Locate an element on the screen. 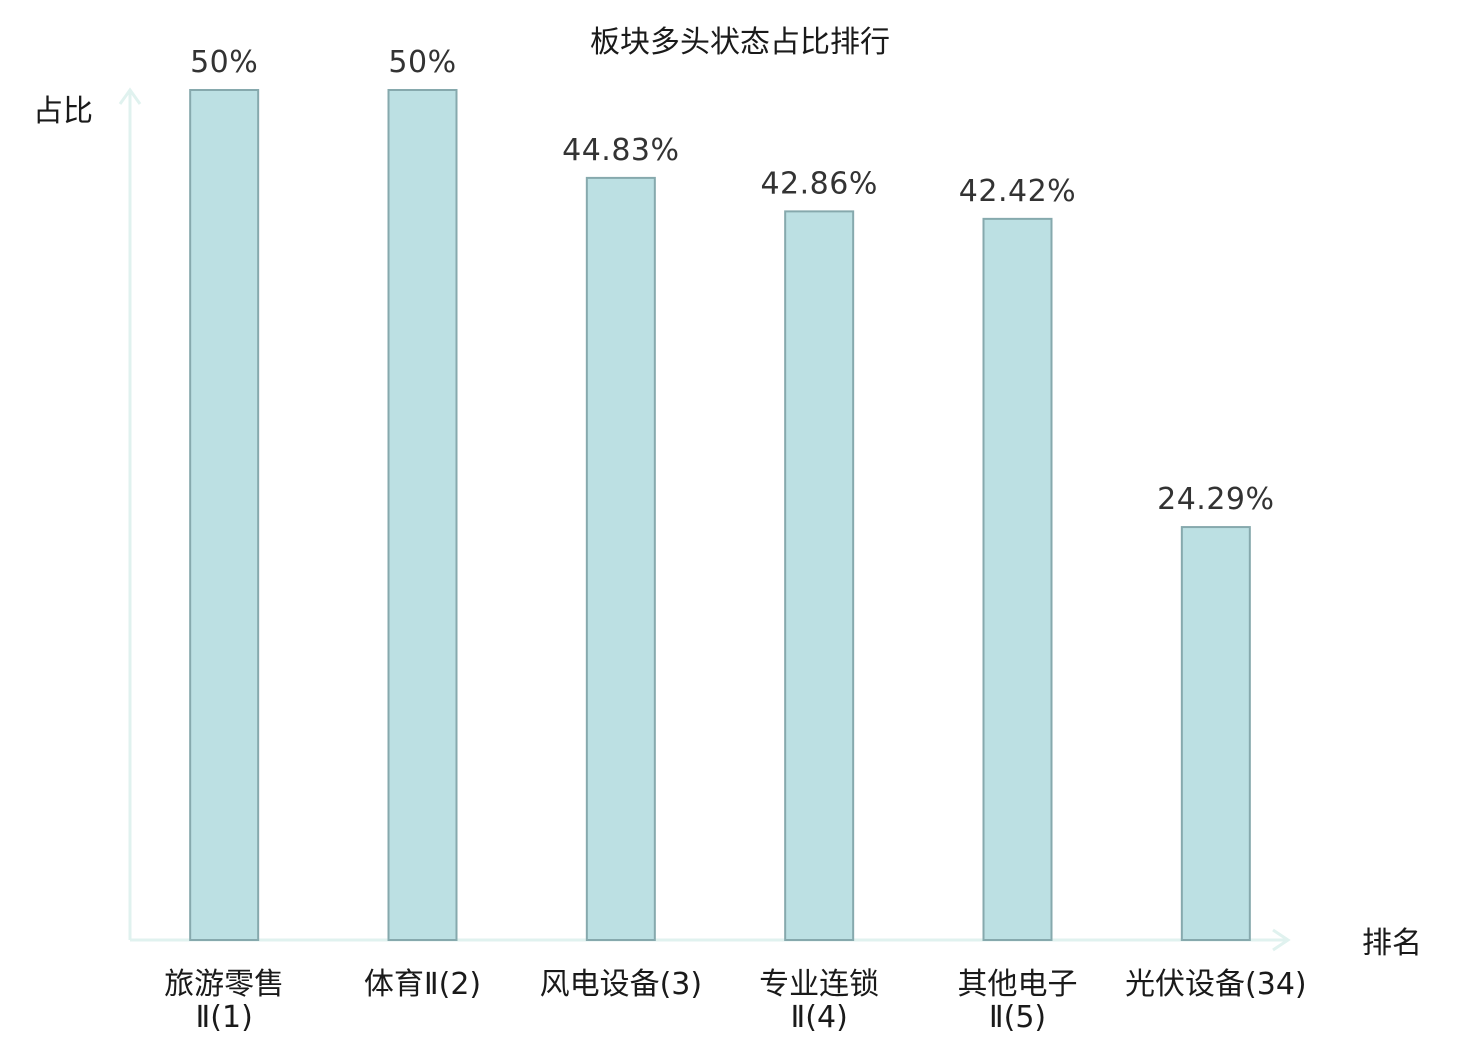 This screenshot has width=1480, height=1040. category-label: 旅游零售 is located at coordinates (224, 984).